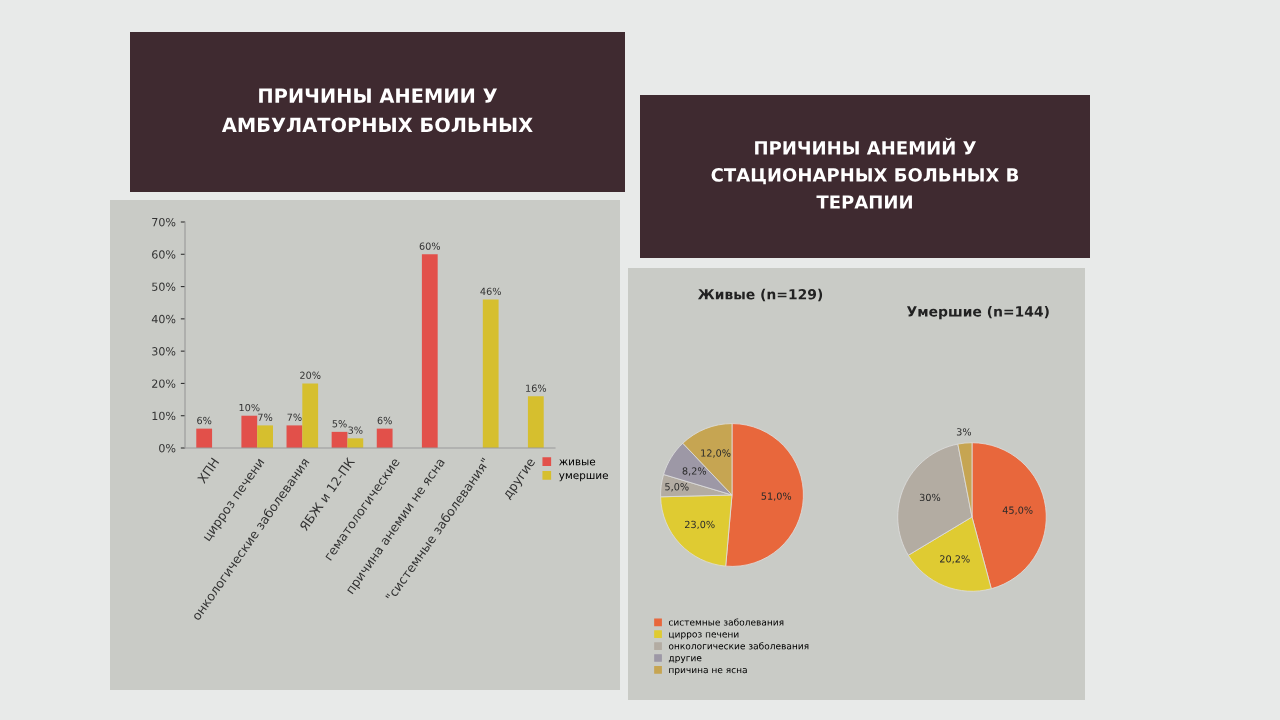 This screenshot has width=1280, height=720. Describe the element at coordinates (708, 671) in the screenshot. I see `legend-label: причина не ясна` at that location.